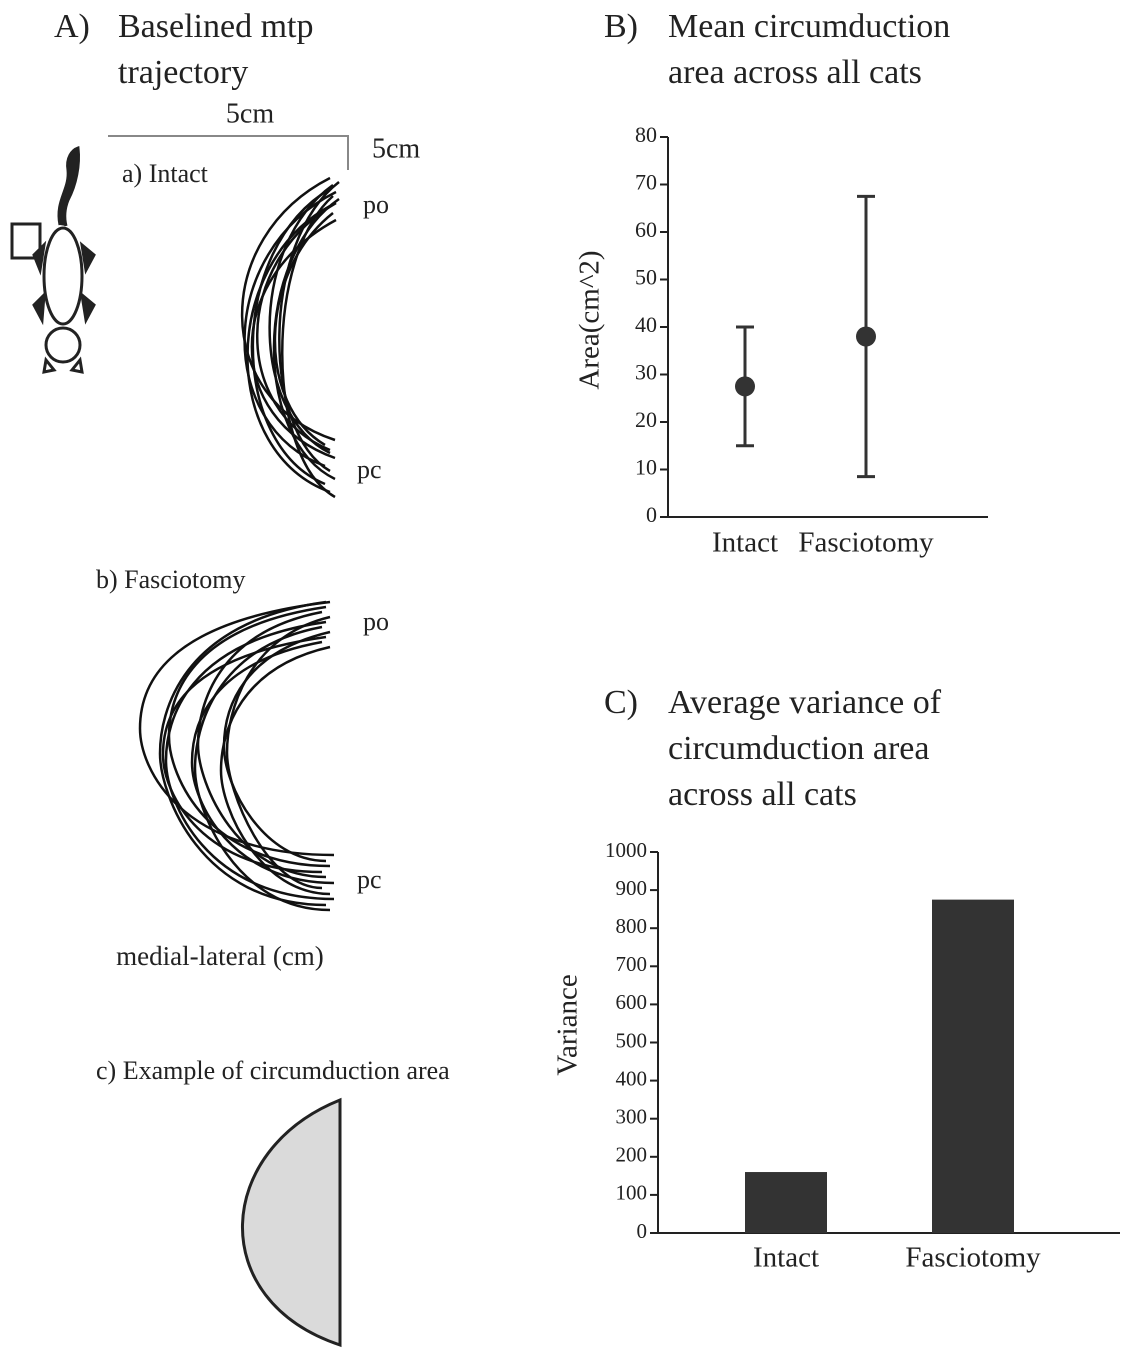 The image size is (1124, 1351). Describe the element at coordinates (632, 1193) in the screenshot. I see `y-tick-label: 100` at that location.